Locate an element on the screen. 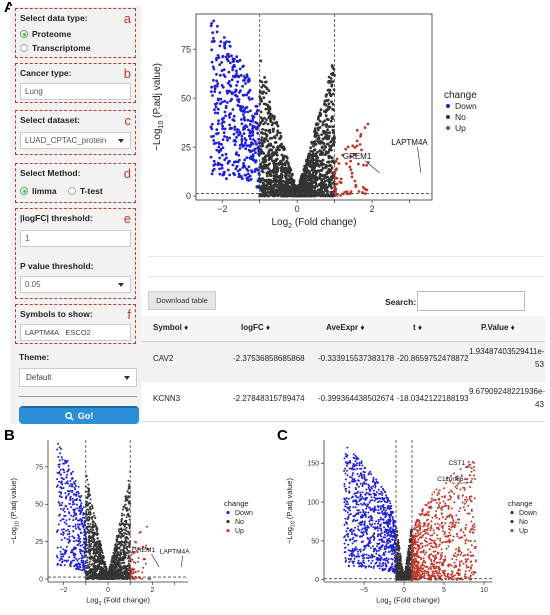  column-header-aveexpr: AveExpr ♦ is located at coordinates (345, 327).